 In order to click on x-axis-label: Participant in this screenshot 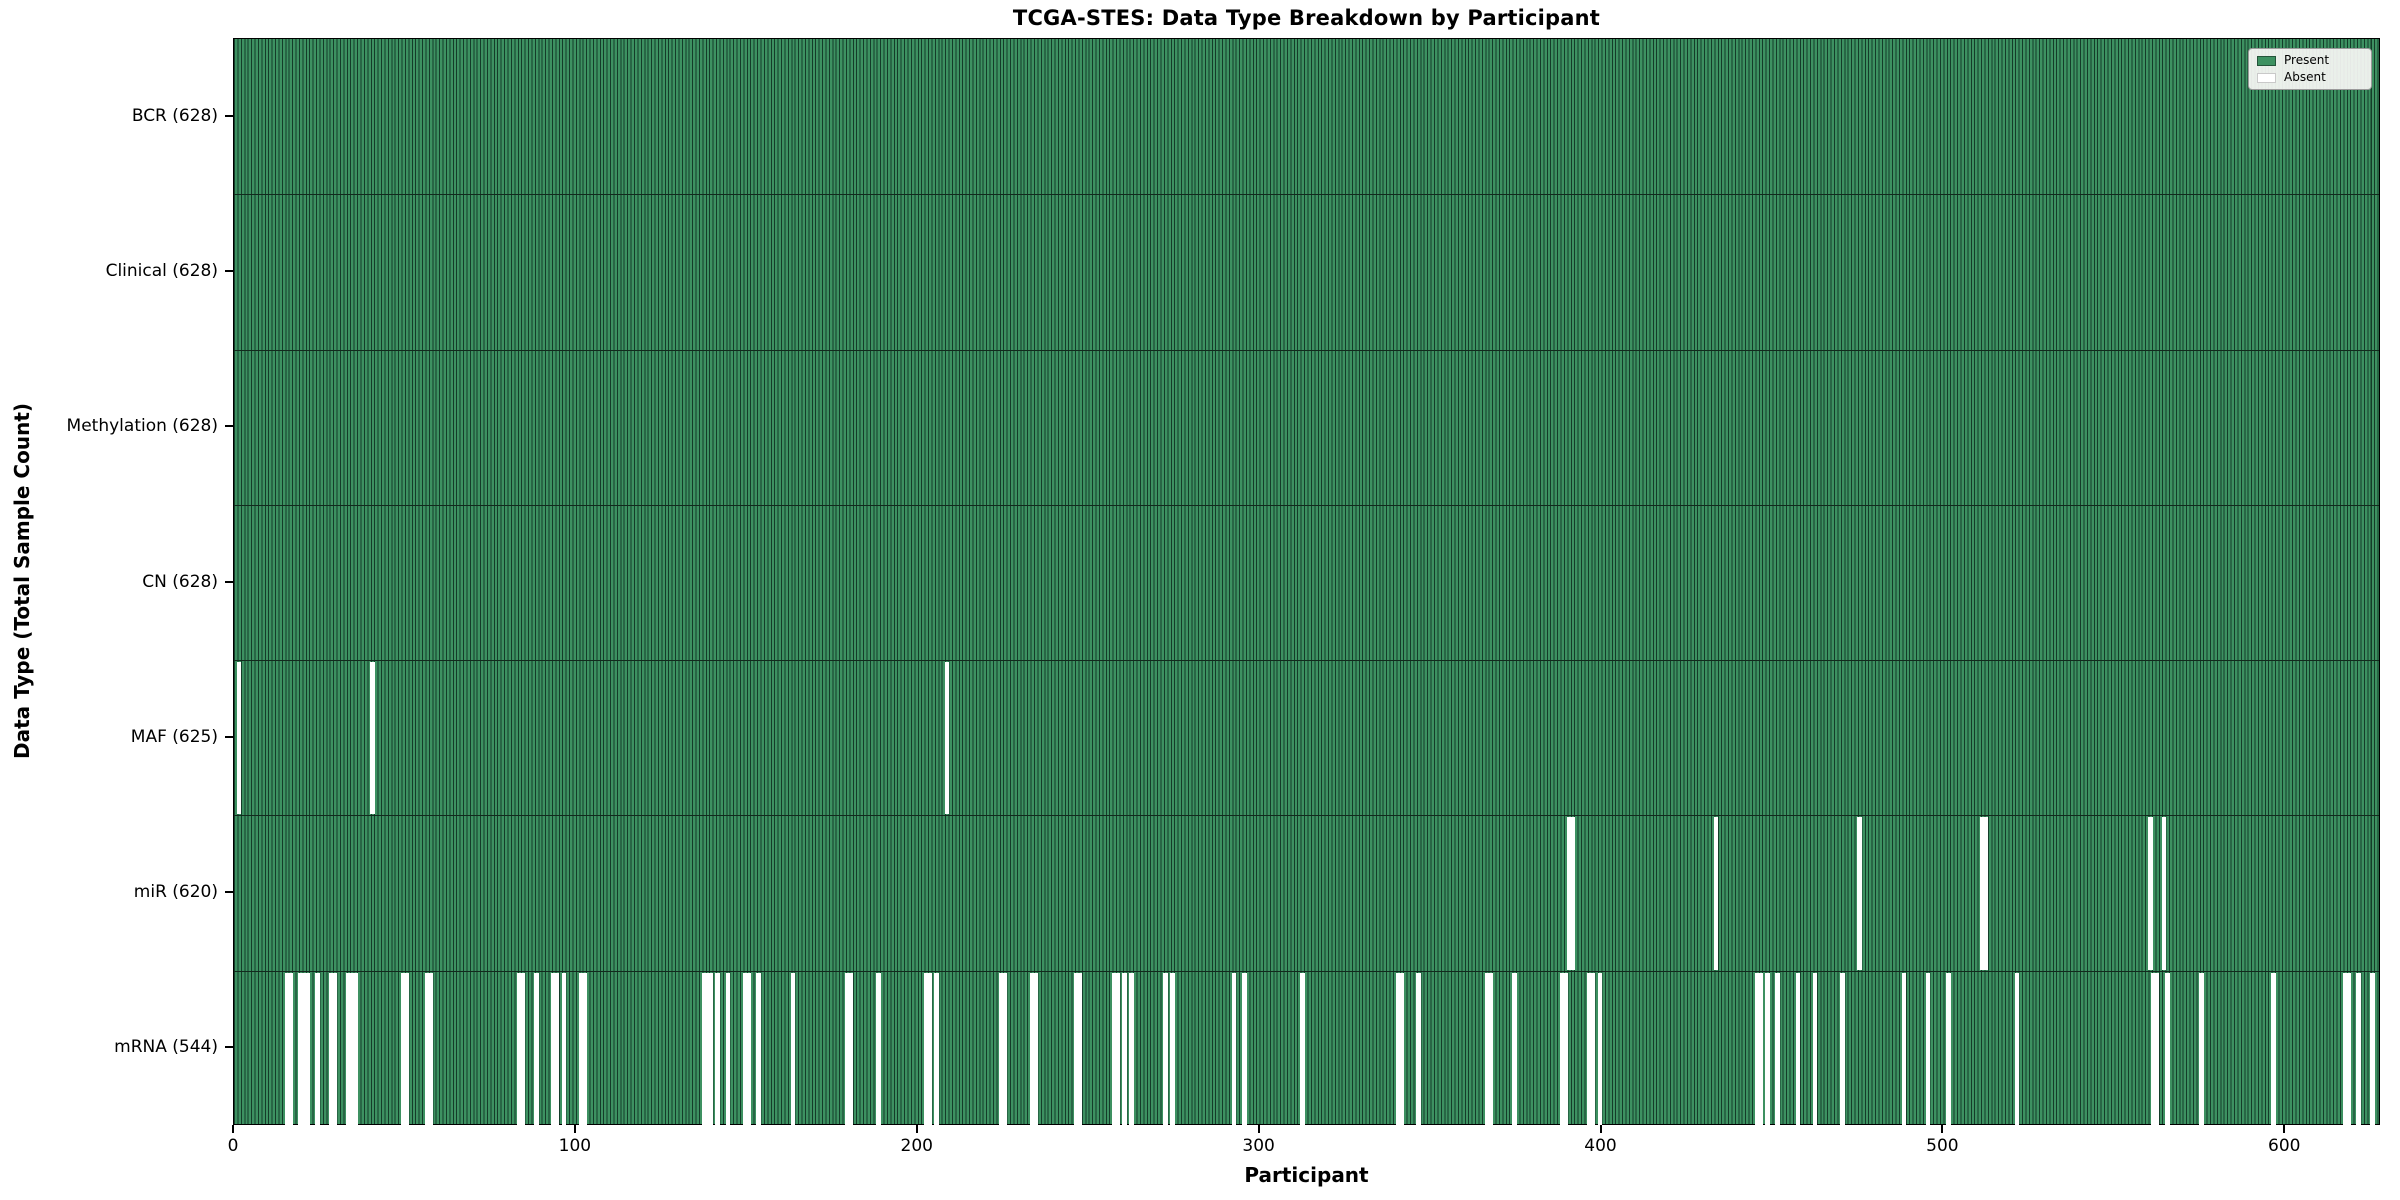, I will do `click(1306, 1175)`.